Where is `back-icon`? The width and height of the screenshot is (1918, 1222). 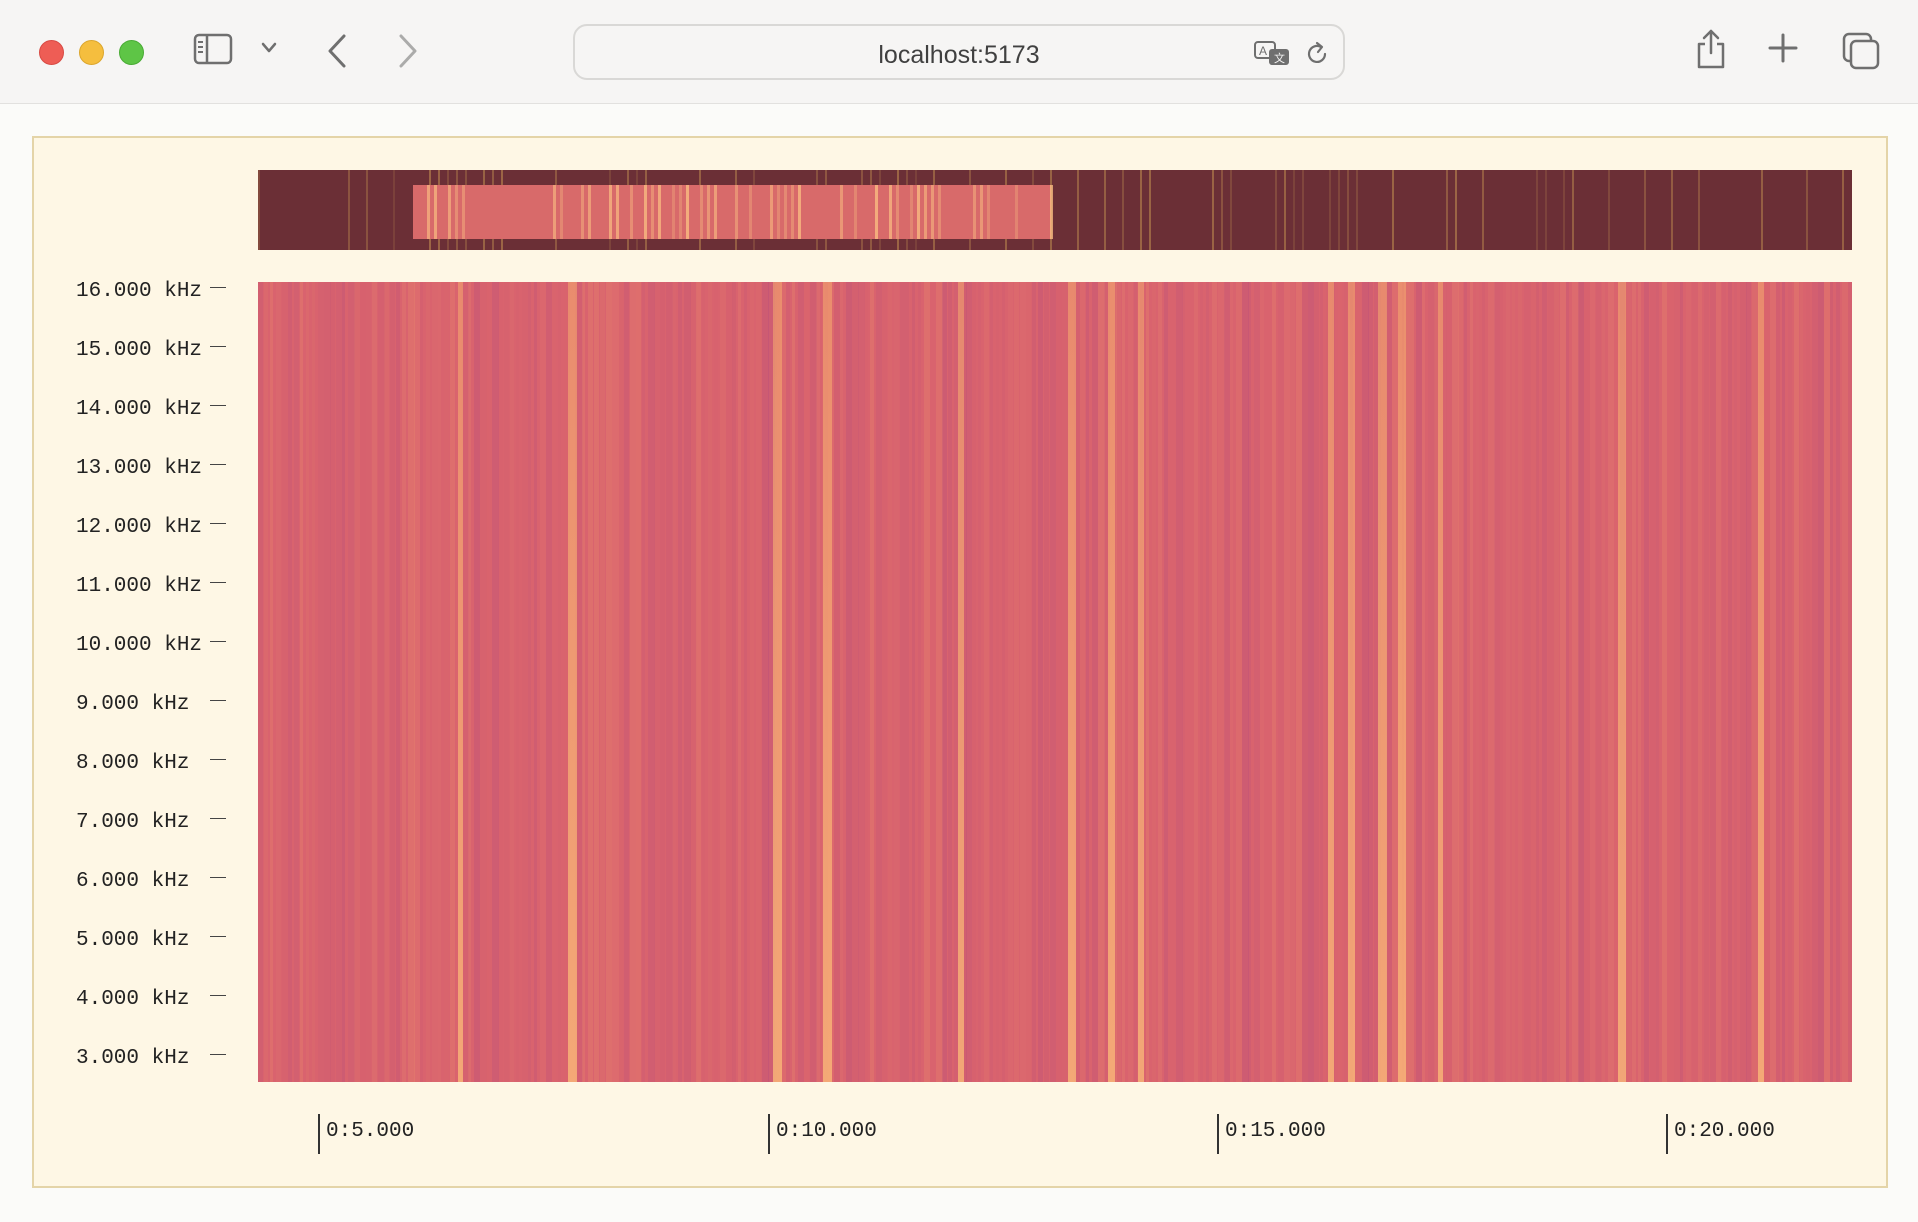
back-icon is located at coordinates (337, 51).